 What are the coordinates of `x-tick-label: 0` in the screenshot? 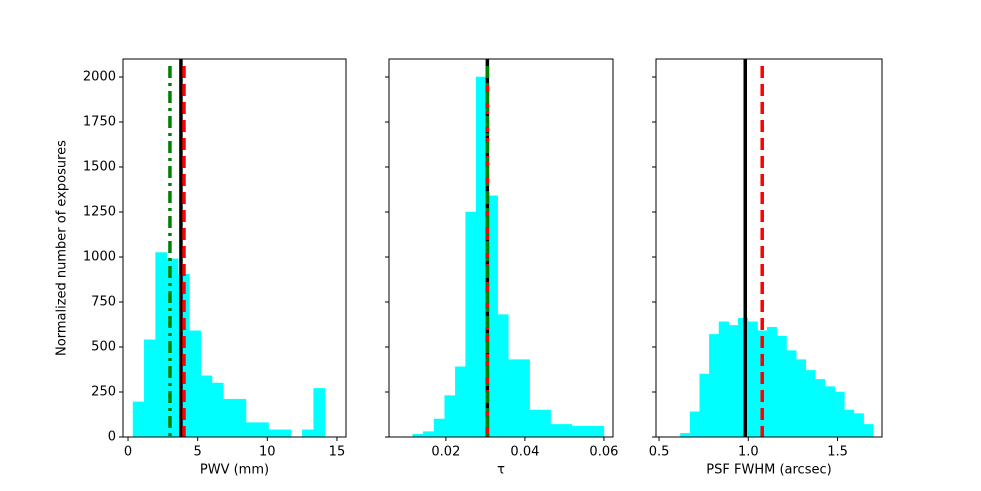 It's located at (128, 452).